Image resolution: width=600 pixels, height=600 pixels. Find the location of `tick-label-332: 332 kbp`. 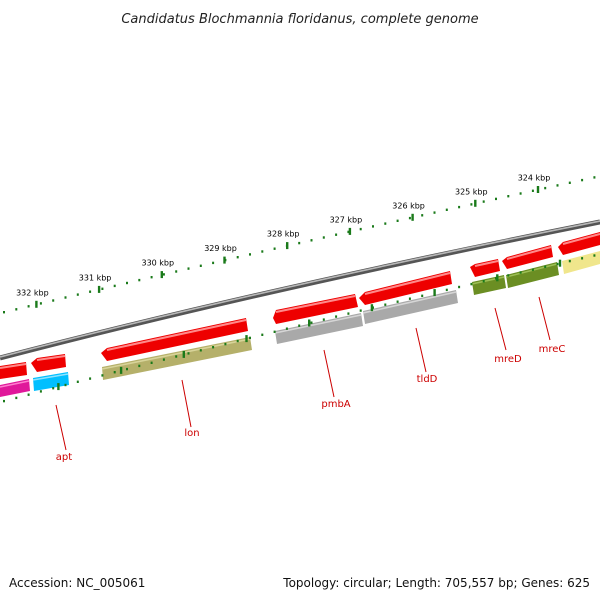

tick-label-332: 332 kbp is located at coordinates (32, 292).